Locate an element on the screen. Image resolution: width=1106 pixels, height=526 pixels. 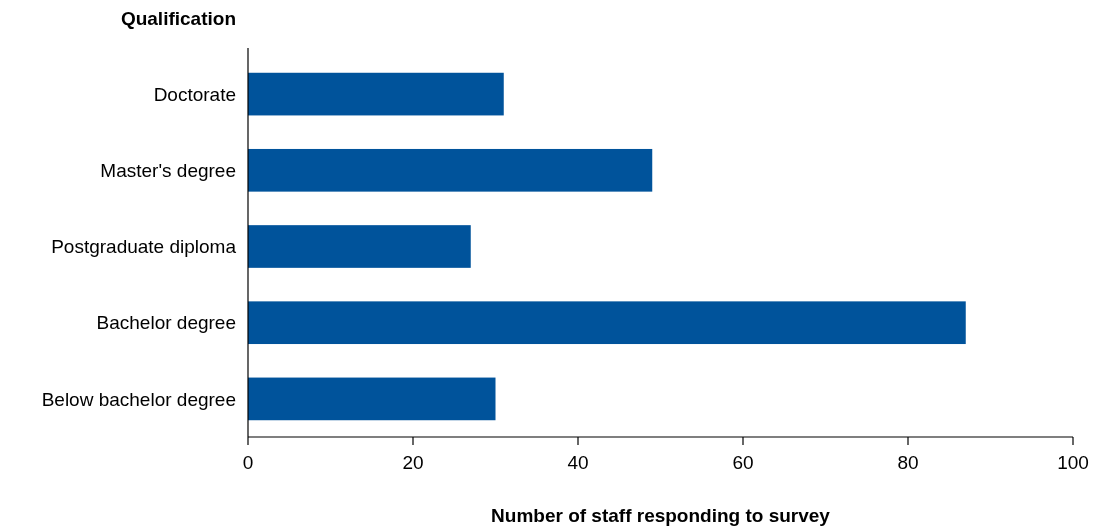
y-tick-label: Doctorate is located at coordinates (194, 94).